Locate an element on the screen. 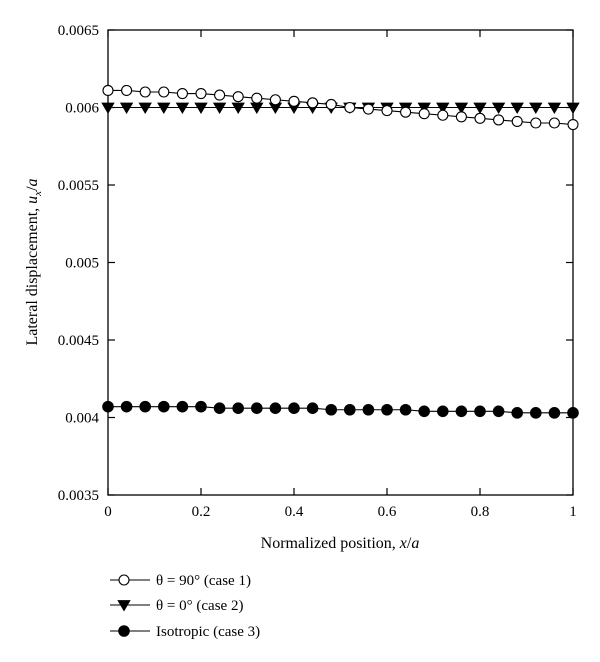  y-tick-label: 0.0055 is located at coordinates (78, 186).